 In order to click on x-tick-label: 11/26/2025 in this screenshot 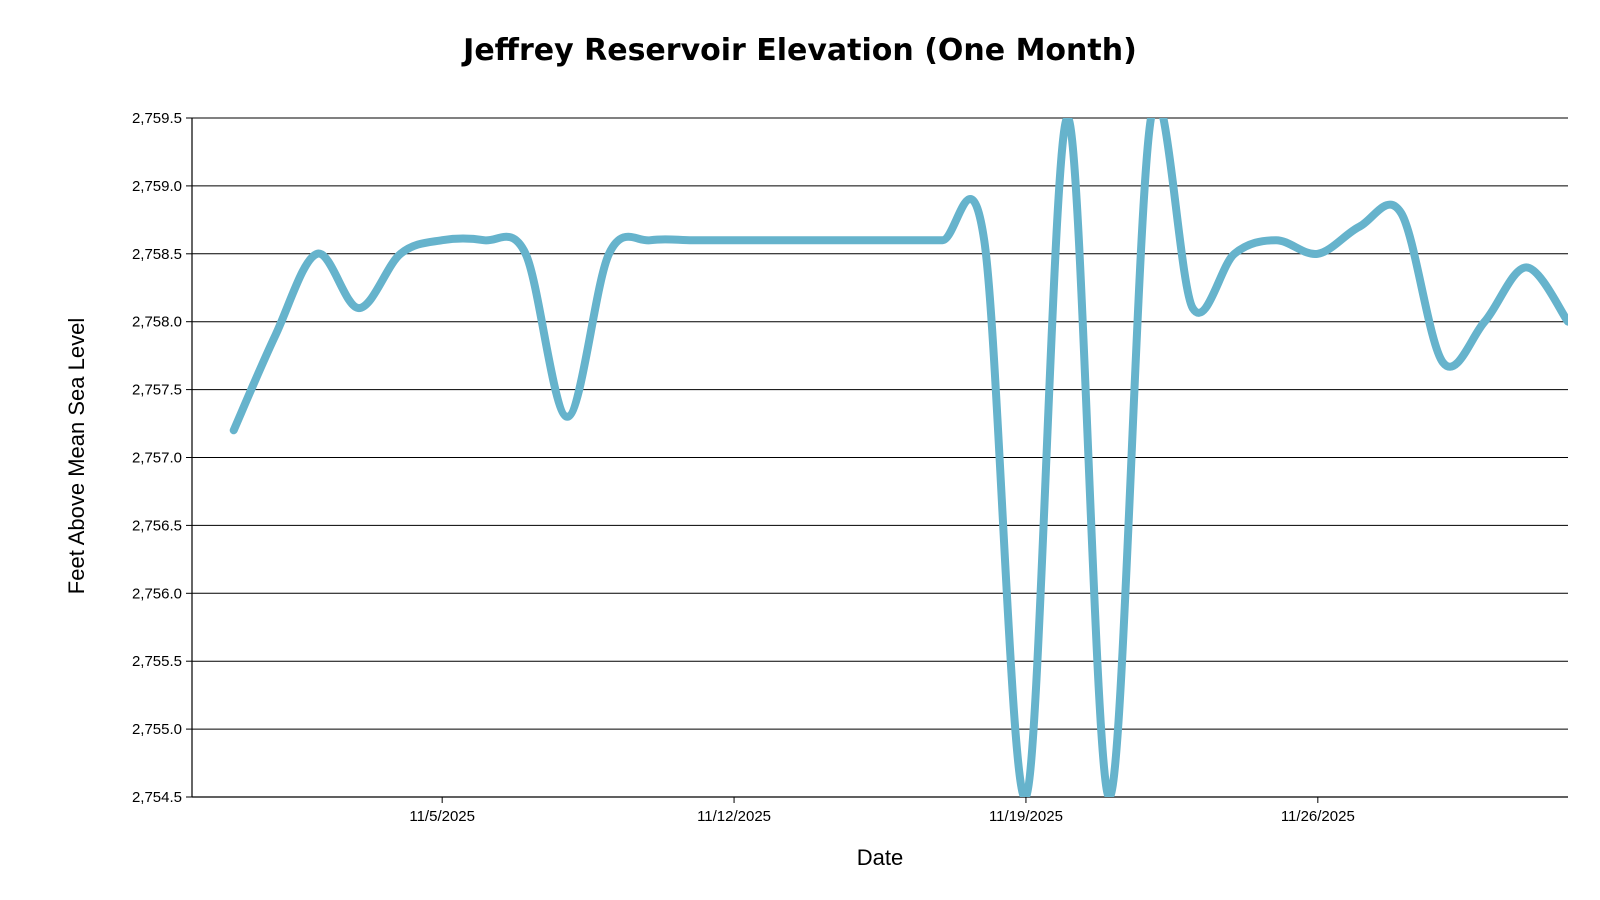, I will do `click(1318, 816)`.